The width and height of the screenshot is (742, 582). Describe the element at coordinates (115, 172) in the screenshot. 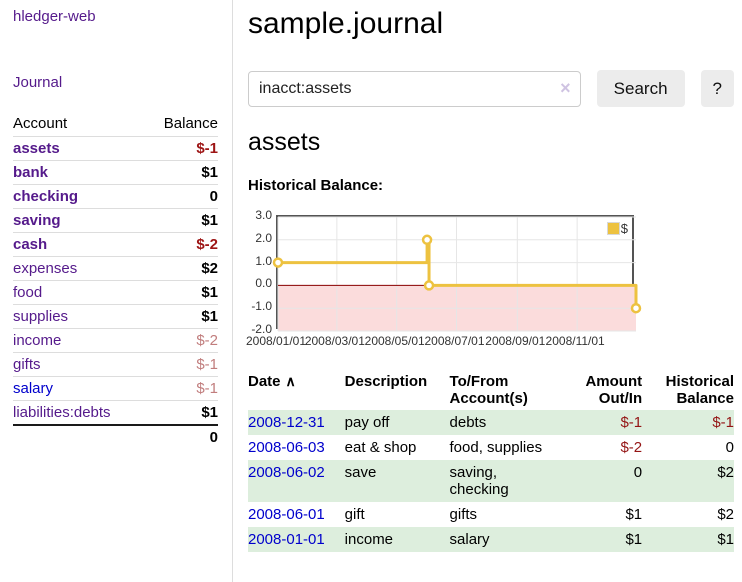

I see `account-row: bank $1` at that location.